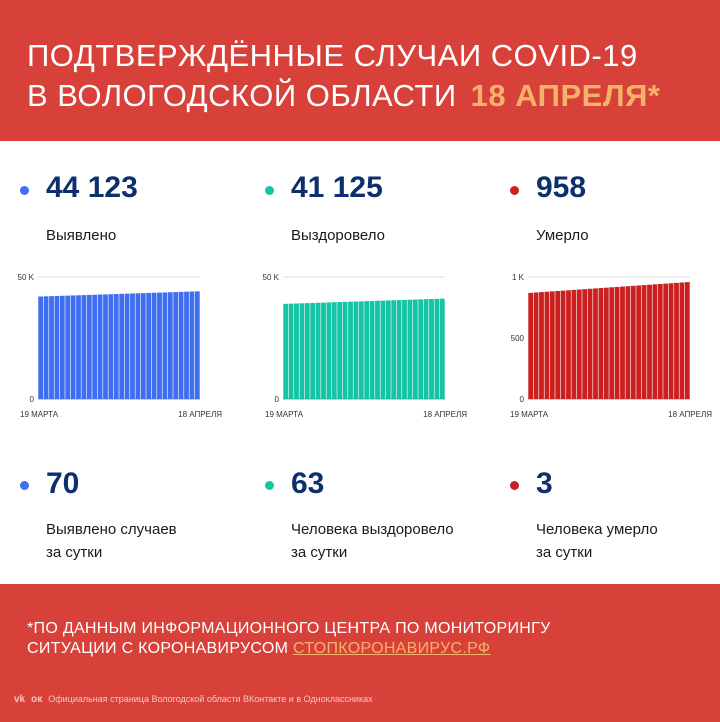 The width and height of the screenshot is (720, 722). I want to click on y-tick-label: 500, so click(518, 338).